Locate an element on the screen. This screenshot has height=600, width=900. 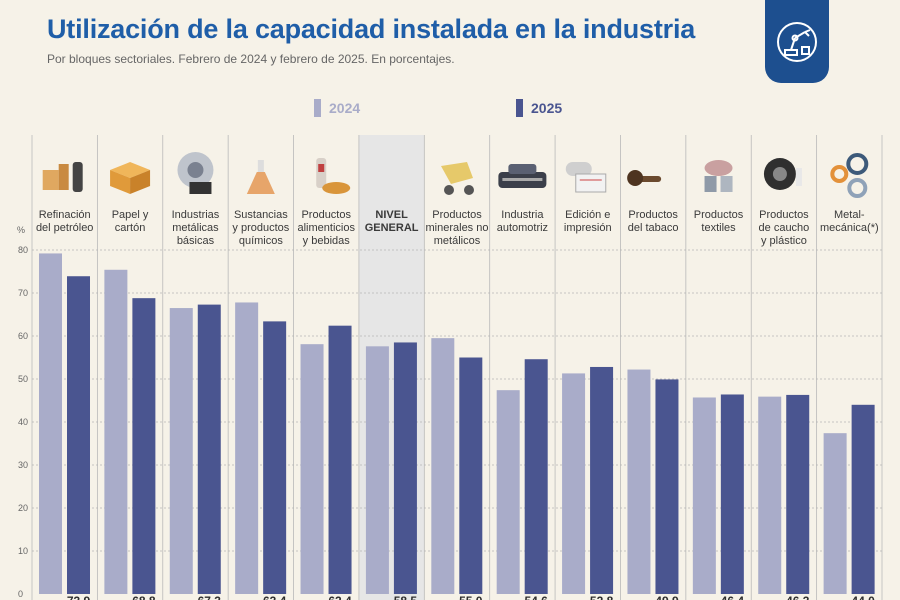
value-label-2025: 46,4 is located at coordinates (733, 597).